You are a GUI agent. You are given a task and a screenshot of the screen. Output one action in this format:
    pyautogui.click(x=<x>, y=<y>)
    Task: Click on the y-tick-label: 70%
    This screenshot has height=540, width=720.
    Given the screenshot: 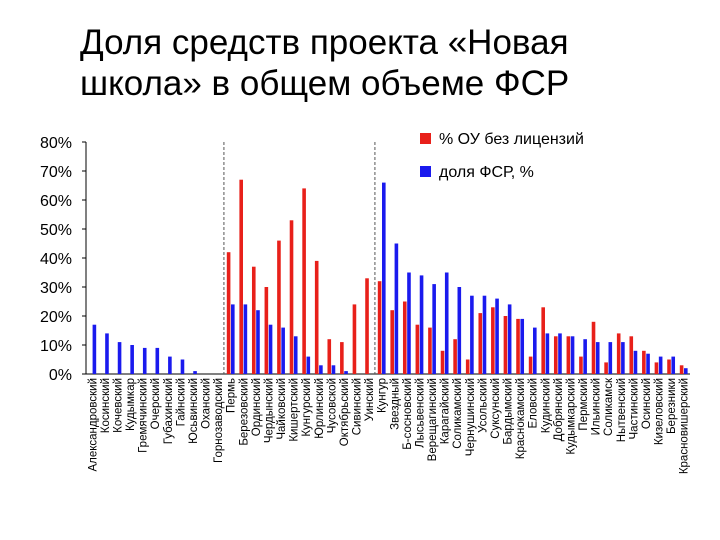 What is the action you would take?
    pyautogui.click(x=56, y=172)
    